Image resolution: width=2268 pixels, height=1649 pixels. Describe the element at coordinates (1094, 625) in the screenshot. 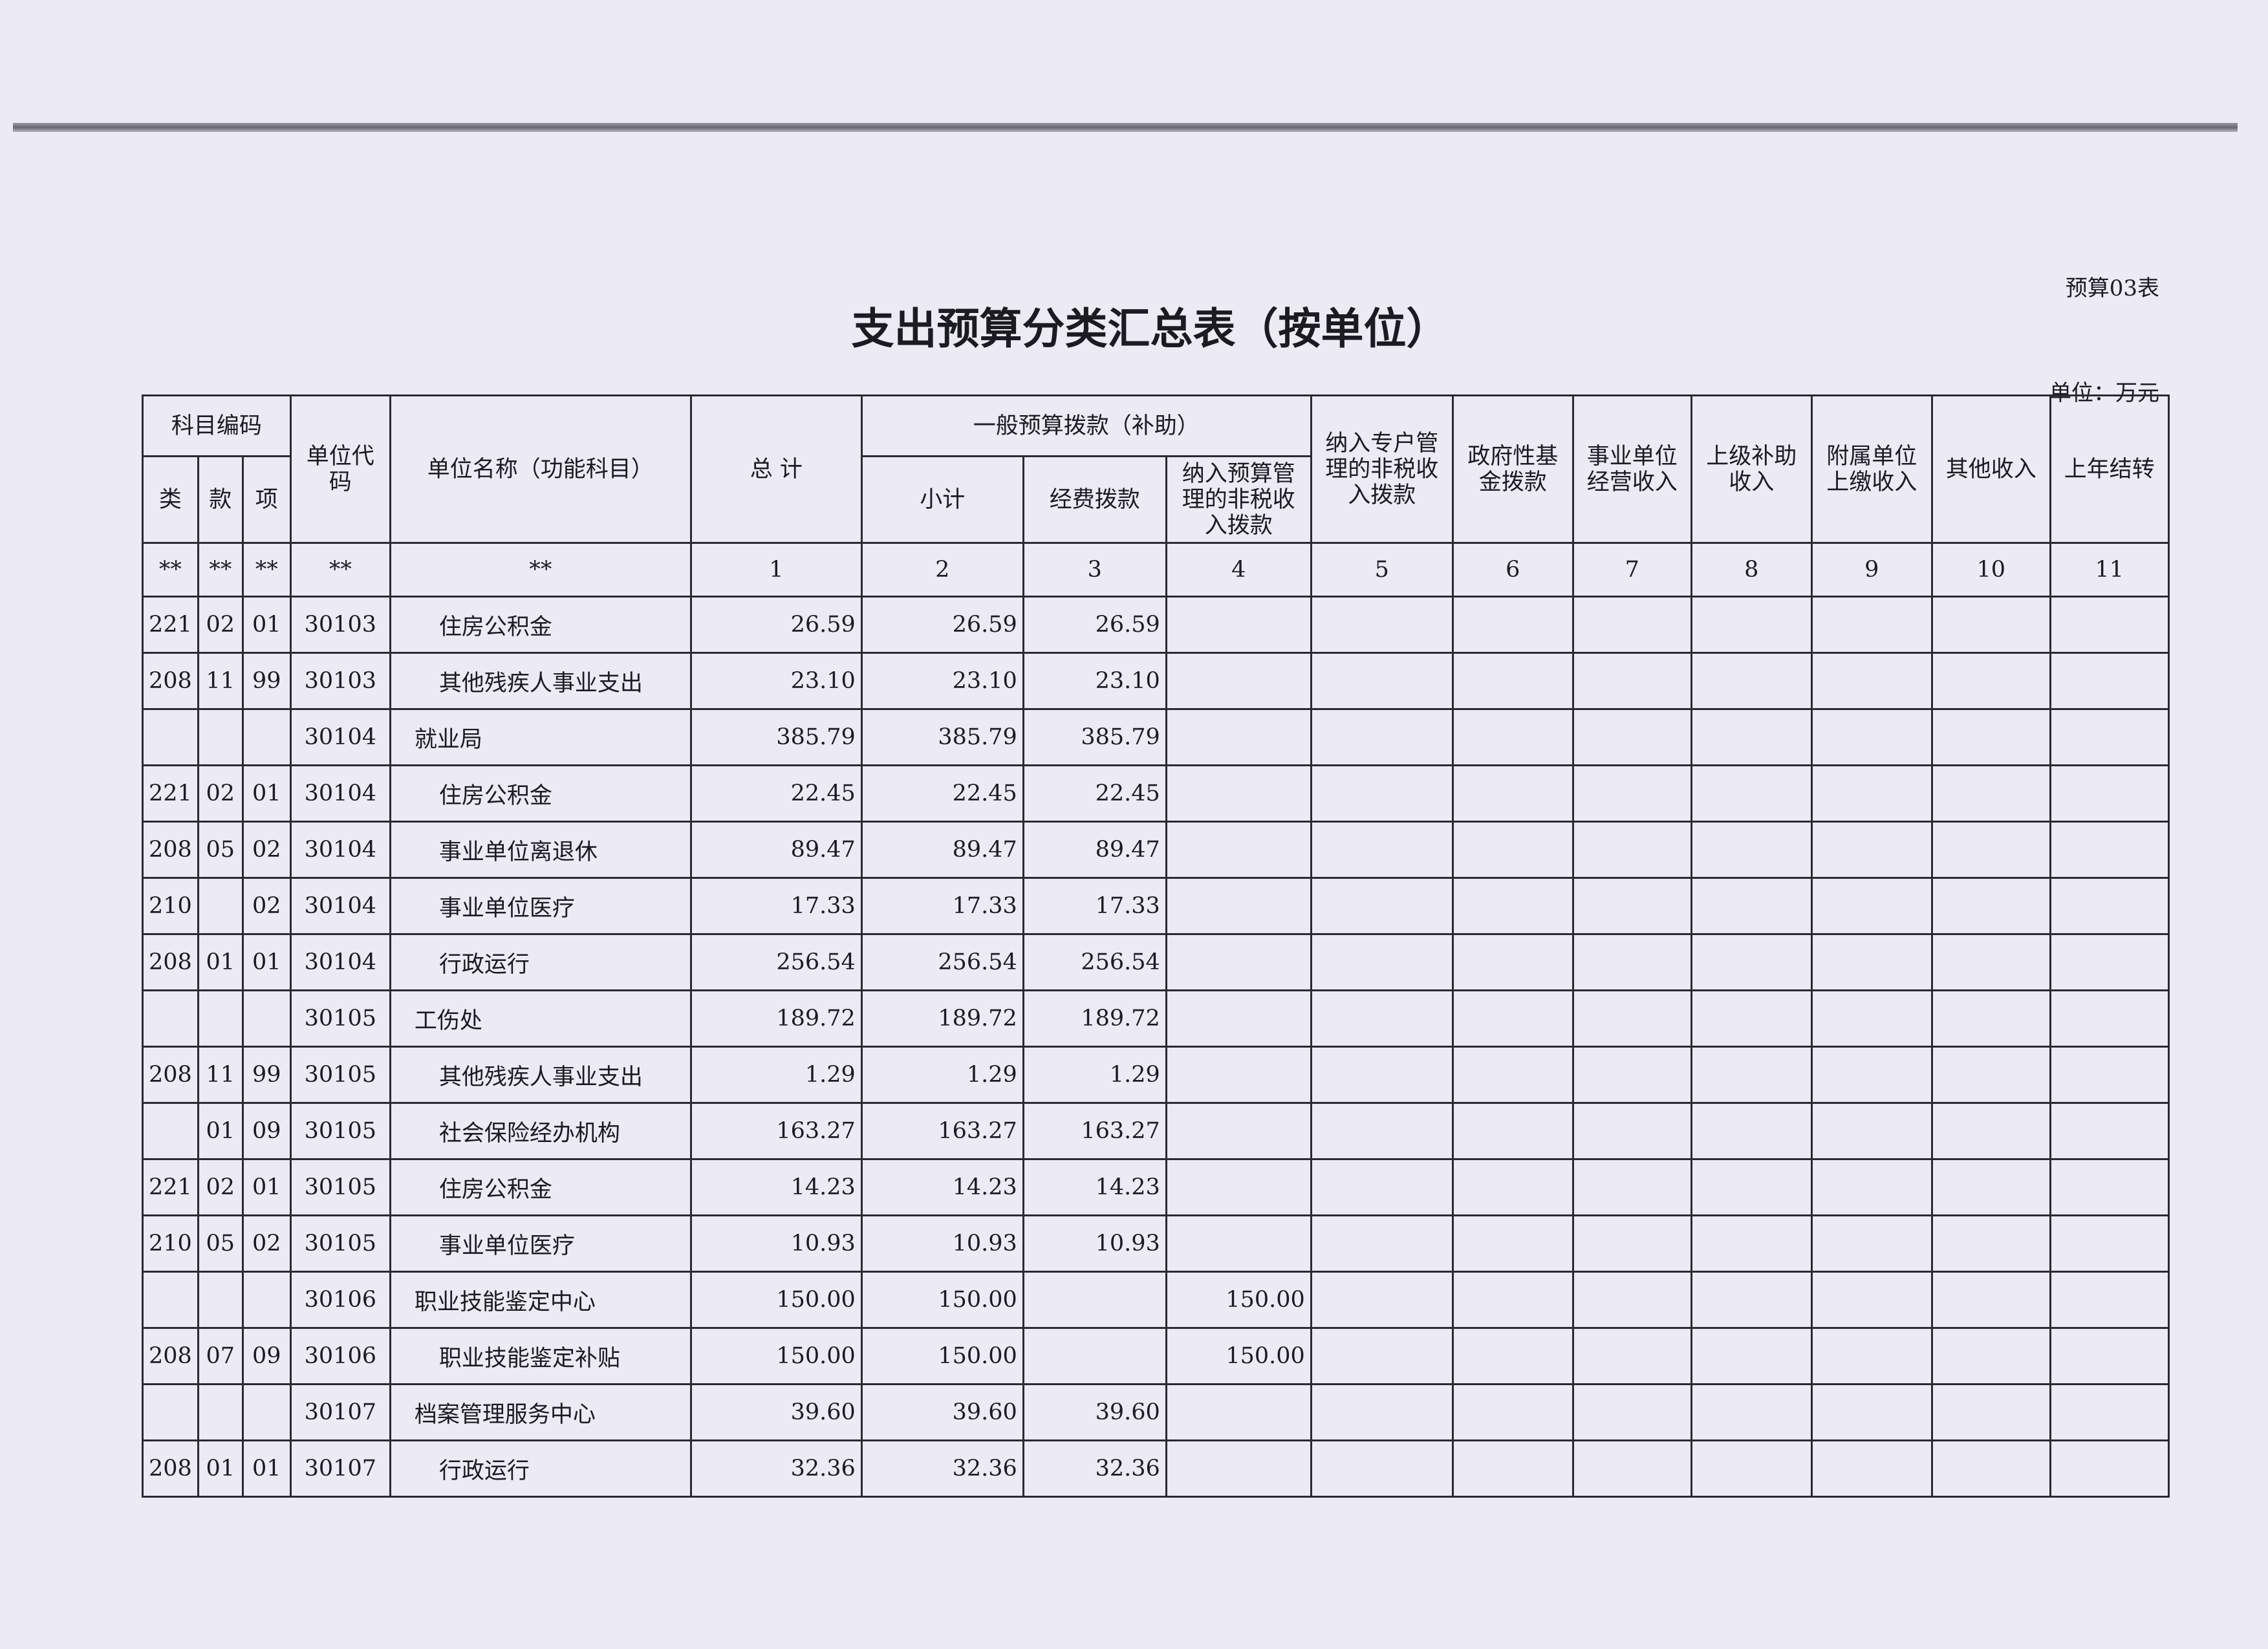

I see `amount-cell: 26.59` at that location.